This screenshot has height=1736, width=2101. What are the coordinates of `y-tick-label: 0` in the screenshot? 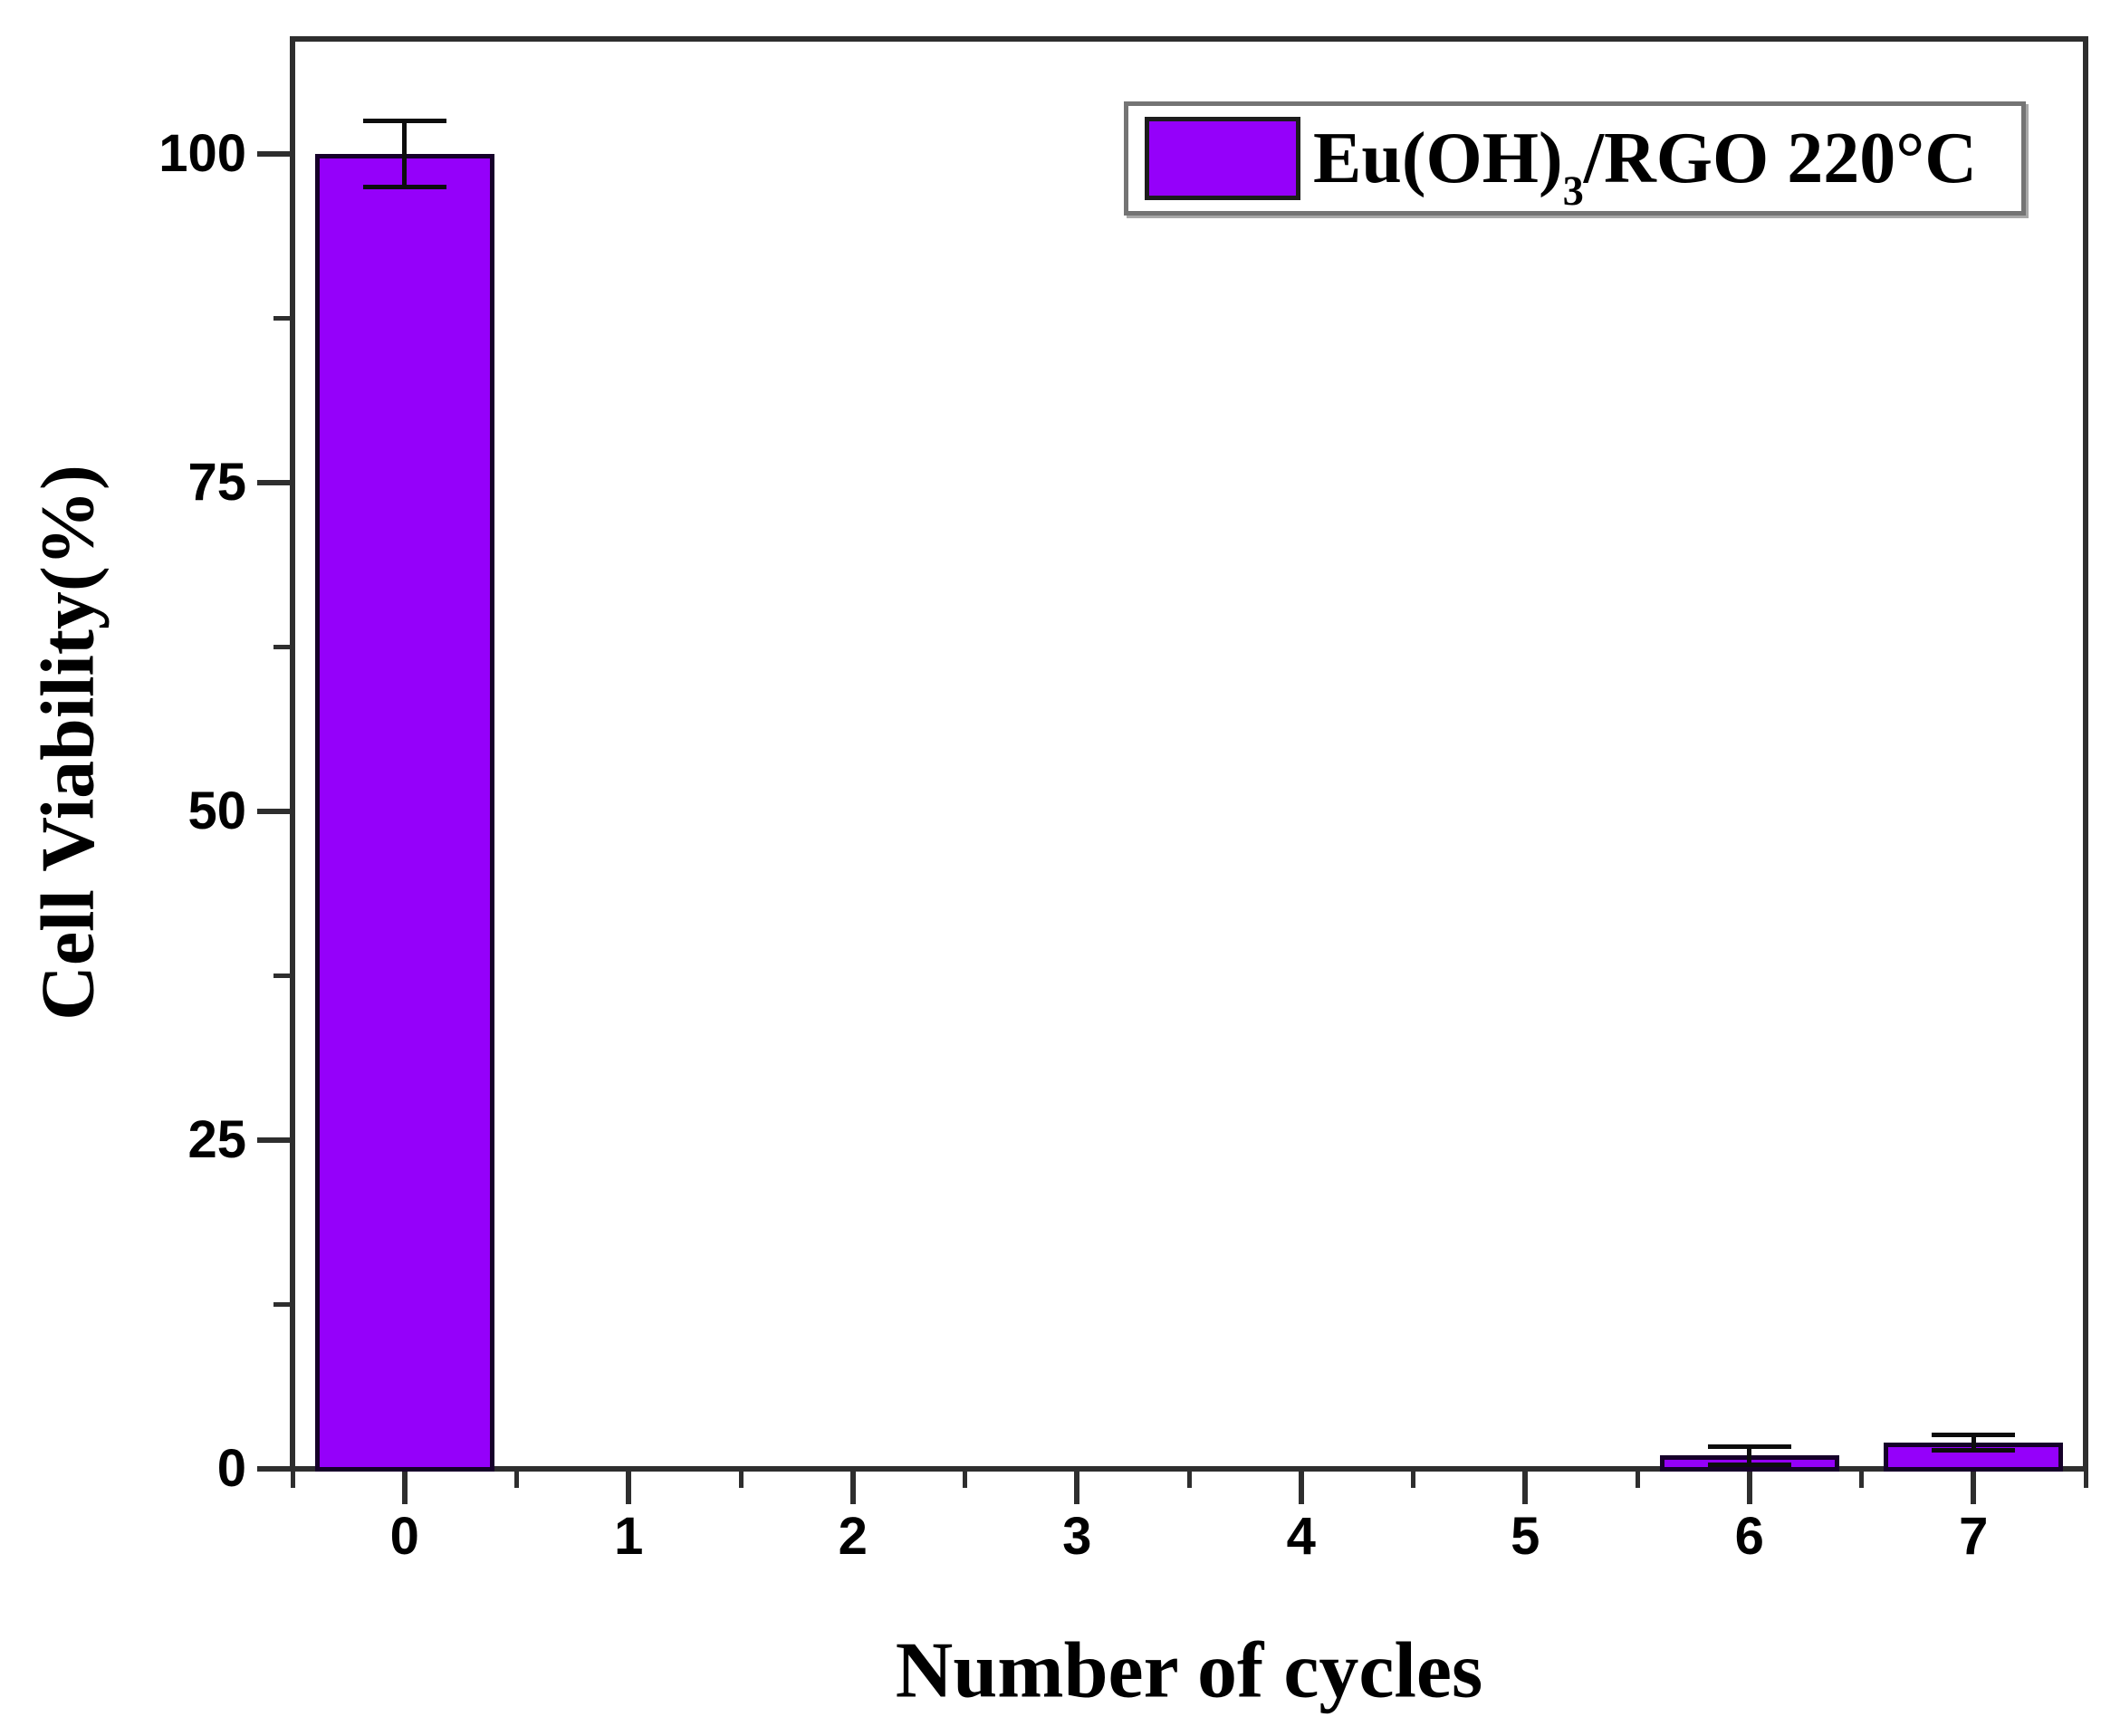 It's located at (231, 1468).